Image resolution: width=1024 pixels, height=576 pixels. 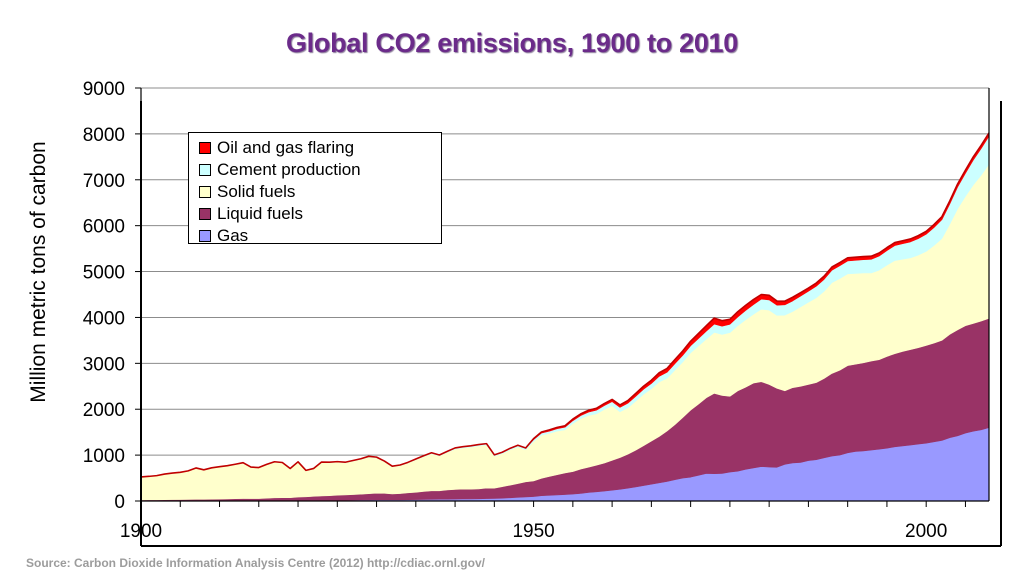 What do you see at coordinates (260, 213) in the screenshot?
I see `legend-label-liquid: Liquid fuels` at bounding box center [260, 213].